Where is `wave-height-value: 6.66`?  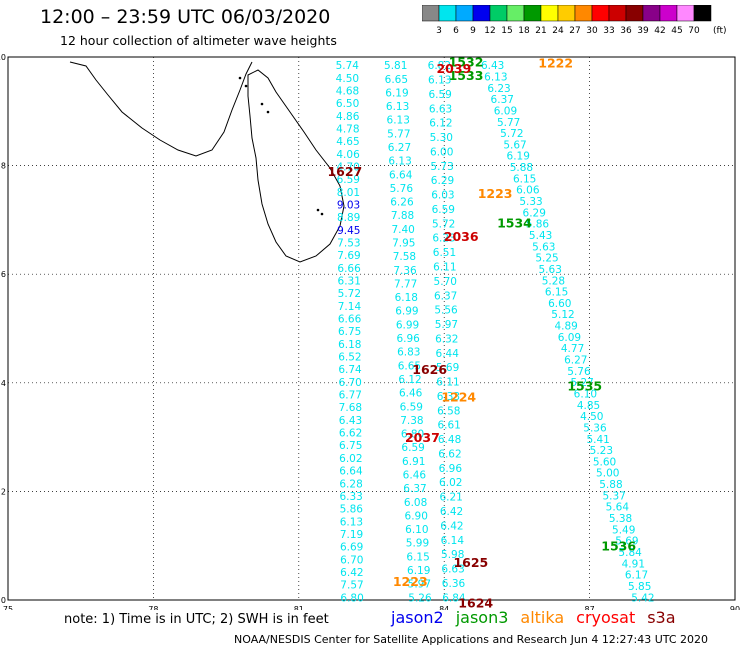
wave-height-value: 6.66 is located at coordinates (349, 269).